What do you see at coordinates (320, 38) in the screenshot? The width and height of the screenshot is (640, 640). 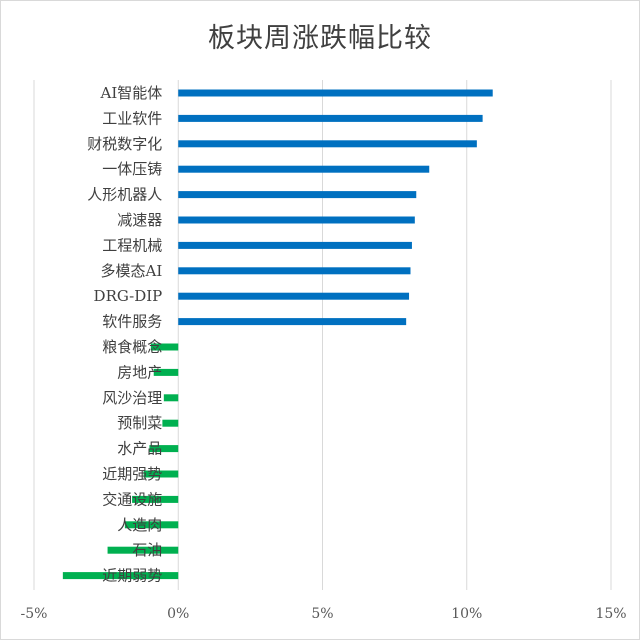 I see `chart-title: 板块周涨跌幅比较` at bounding box center [320, 38].